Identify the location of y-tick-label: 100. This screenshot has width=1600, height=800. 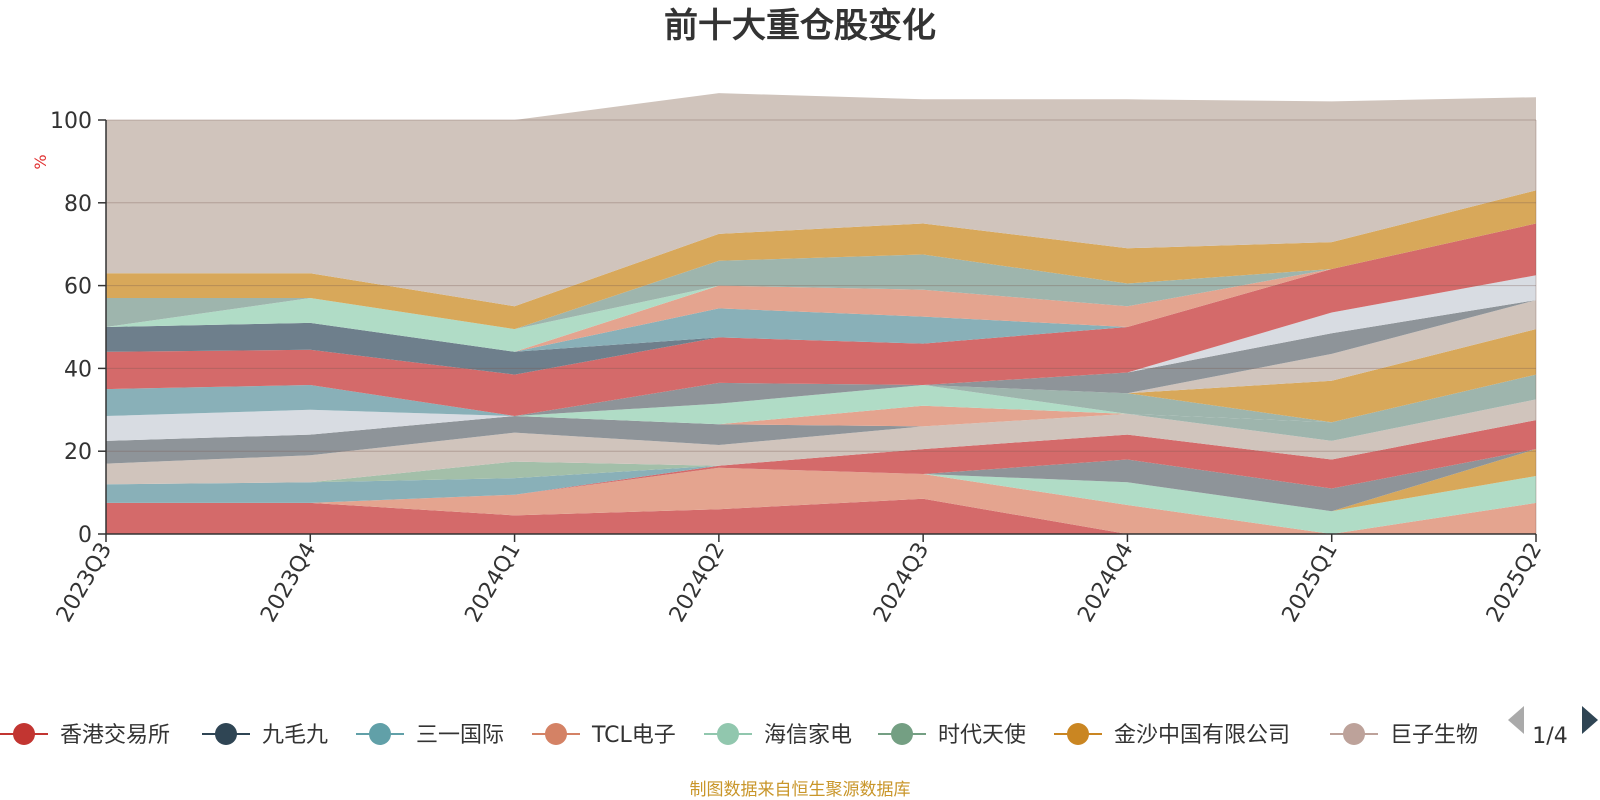
(71, 121).